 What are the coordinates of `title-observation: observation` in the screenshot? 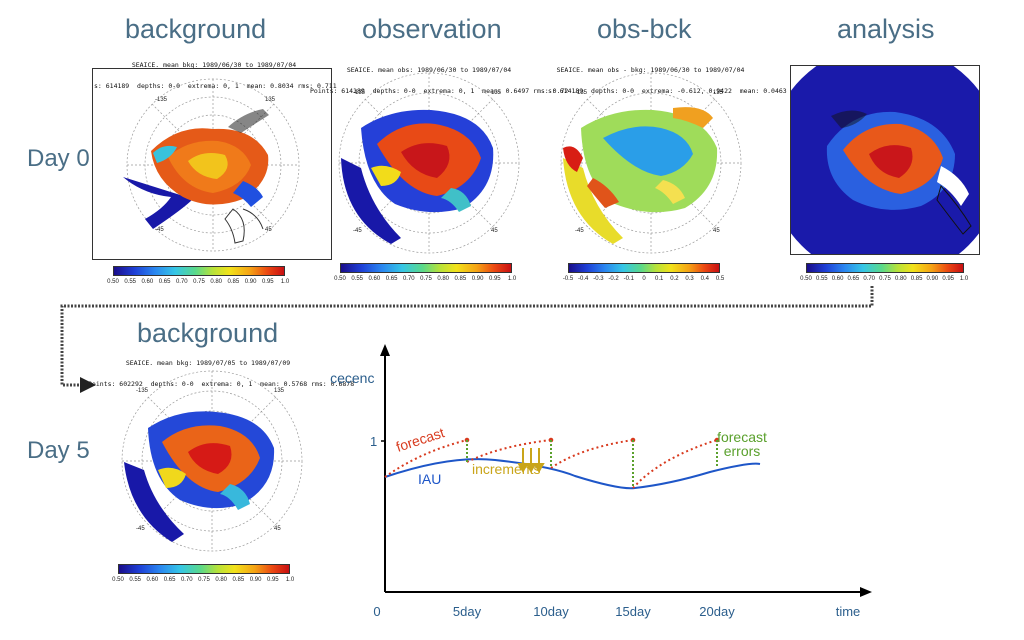 It's located at (432, 29).